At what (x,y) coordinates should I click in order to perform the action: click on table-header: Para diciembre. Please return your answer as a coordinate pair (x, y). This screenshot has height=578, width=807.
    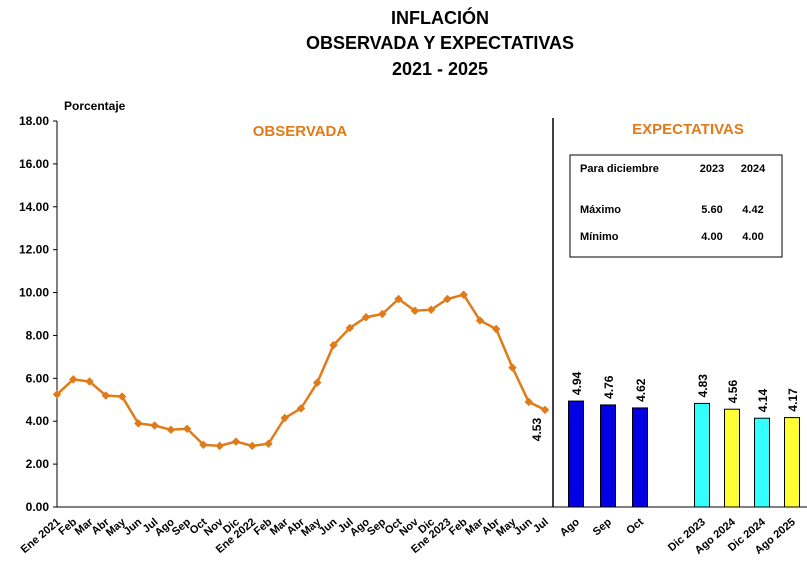
    Looking at the image, I should click on (619, 169).